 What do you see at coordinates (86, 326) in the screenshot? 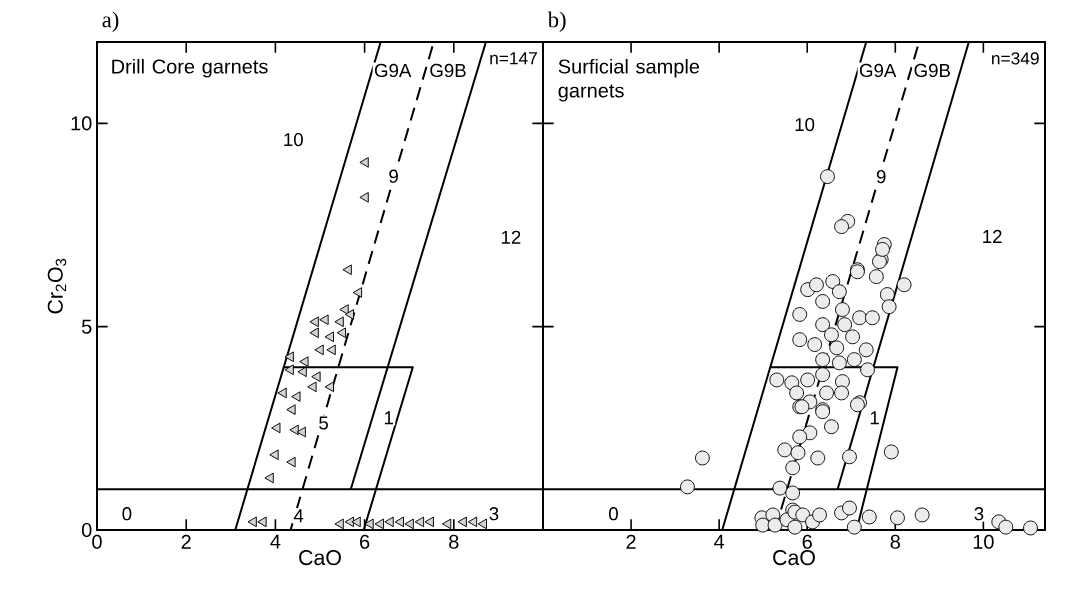
I see `y-tick-label: 5` at bounding box center [86, 326].